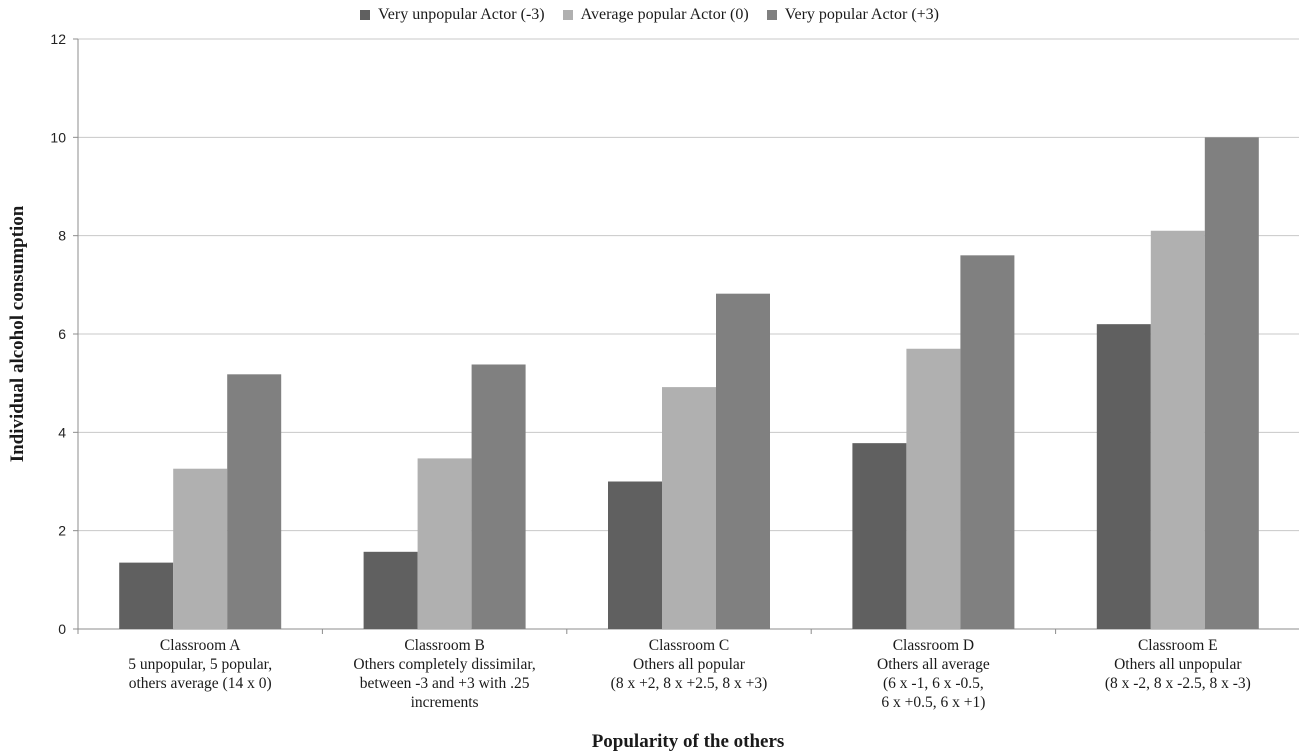 Image resolution: width=1299 pixels, height=754 pixels. I want to click on x-category-label-line: Others all unpopular, so click(1178, 664).